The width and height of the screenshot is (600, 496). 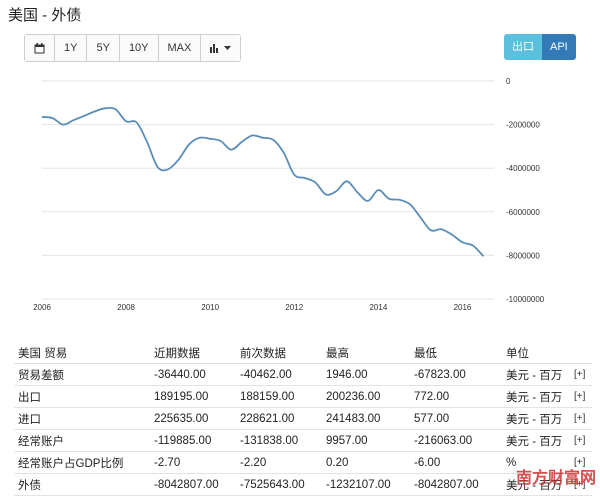 What do you see at coordinates (378, 307) in the screenshot?
I see `x-tick-label: 2014` at bounding box center [378, 307].